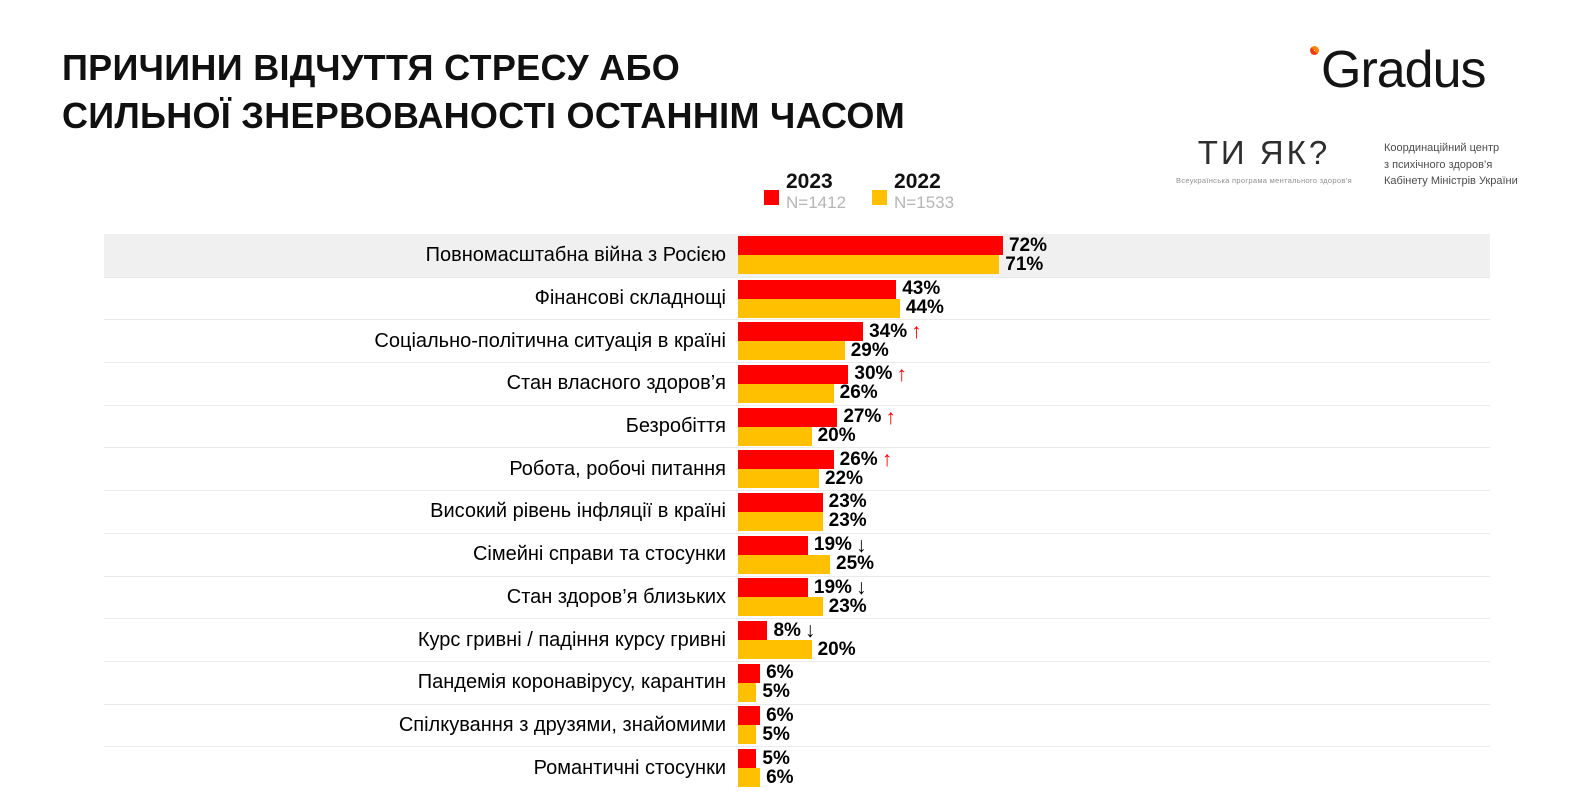 The width and height of the screenshot is (1582, 808). I want to click on chart-row: Стан власного здоров’я 30% ↑ 26%, so click(797, 383).